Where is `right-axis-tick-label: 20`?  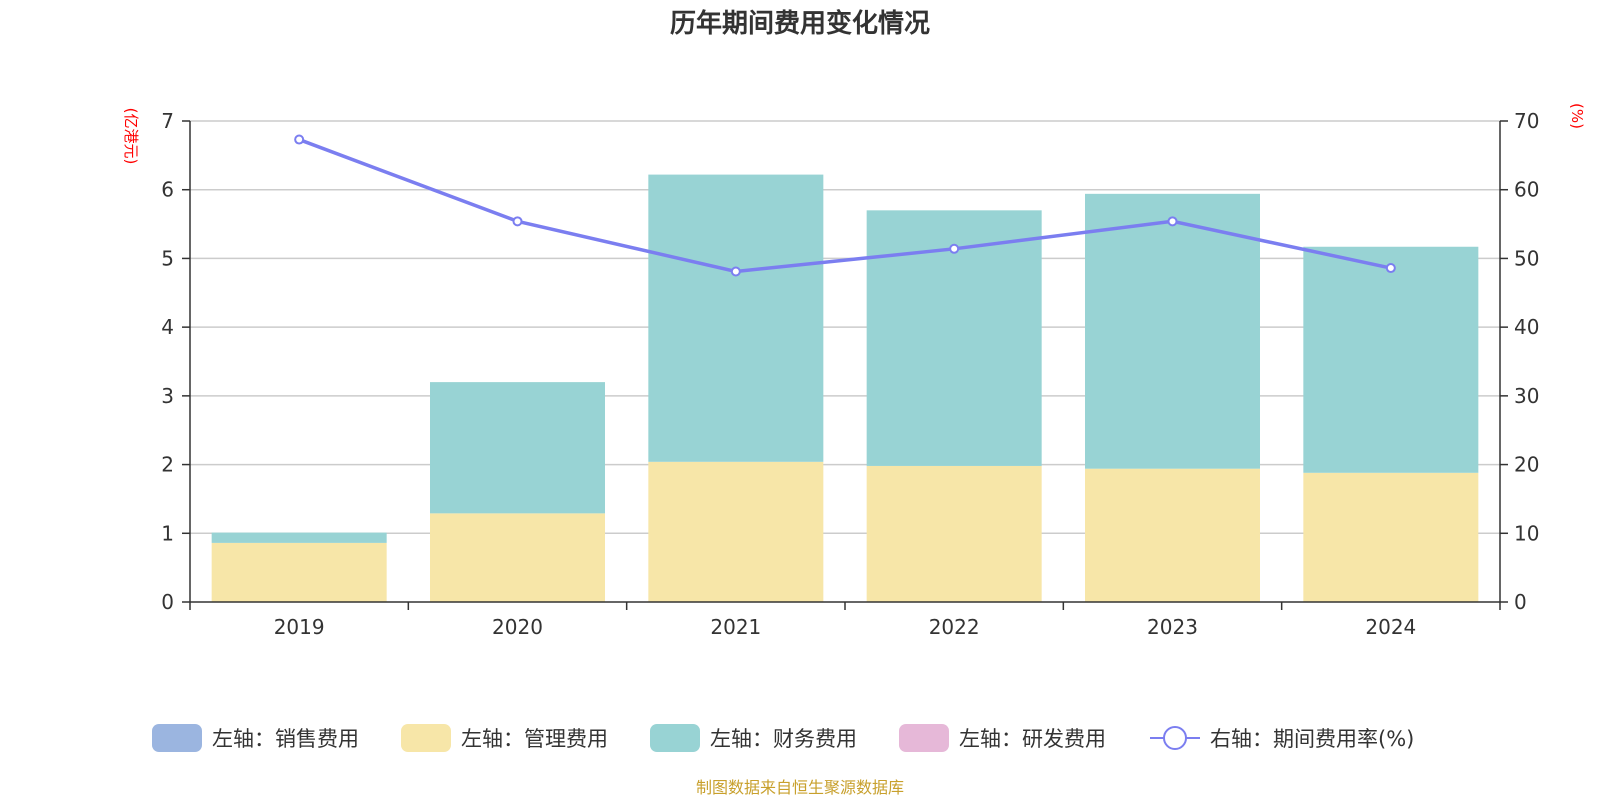
right-axis-tick-label: 20 is located at coordinates (1526, 465).